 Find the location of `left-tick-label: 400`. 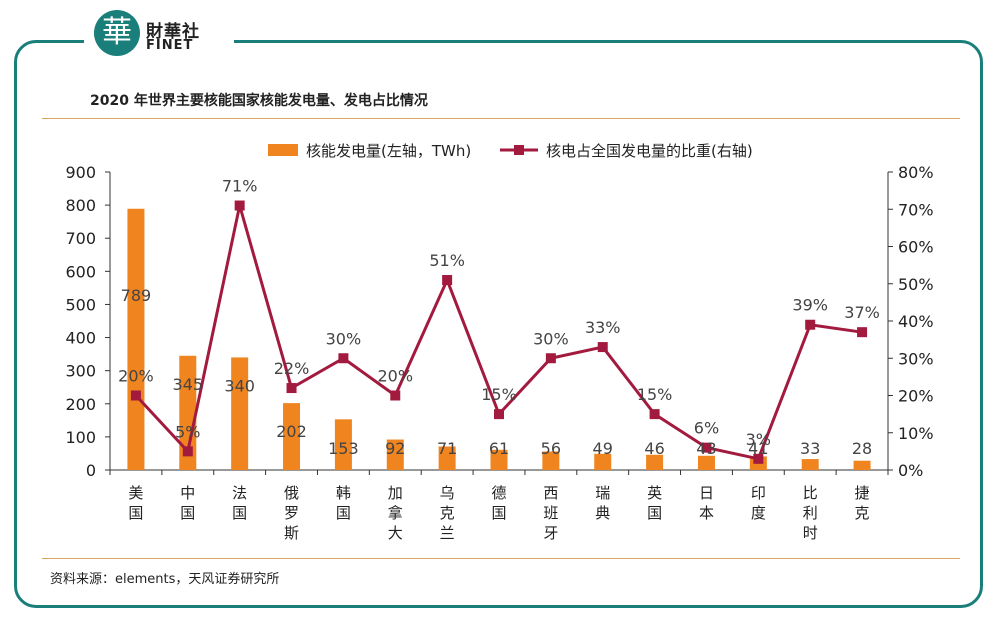

left-tick-label: 400 is located at coordinates (80, 338).